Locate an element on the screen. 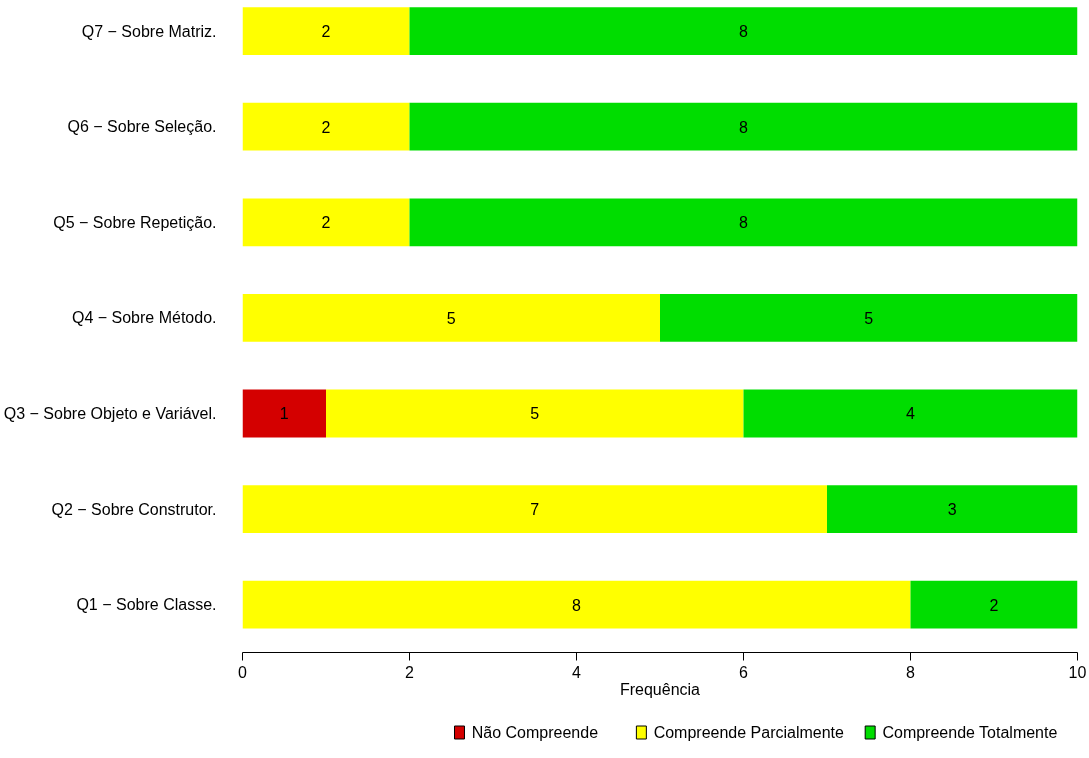  y-tick-label: Q2 − Sobre Construtor. is located at coordinates (134, 509).